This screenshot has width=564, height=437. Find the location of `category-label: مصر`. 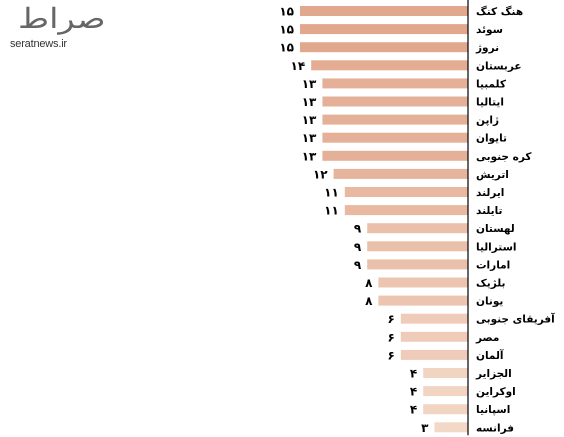

category-label: مصر is located at coordinates (487, 338).